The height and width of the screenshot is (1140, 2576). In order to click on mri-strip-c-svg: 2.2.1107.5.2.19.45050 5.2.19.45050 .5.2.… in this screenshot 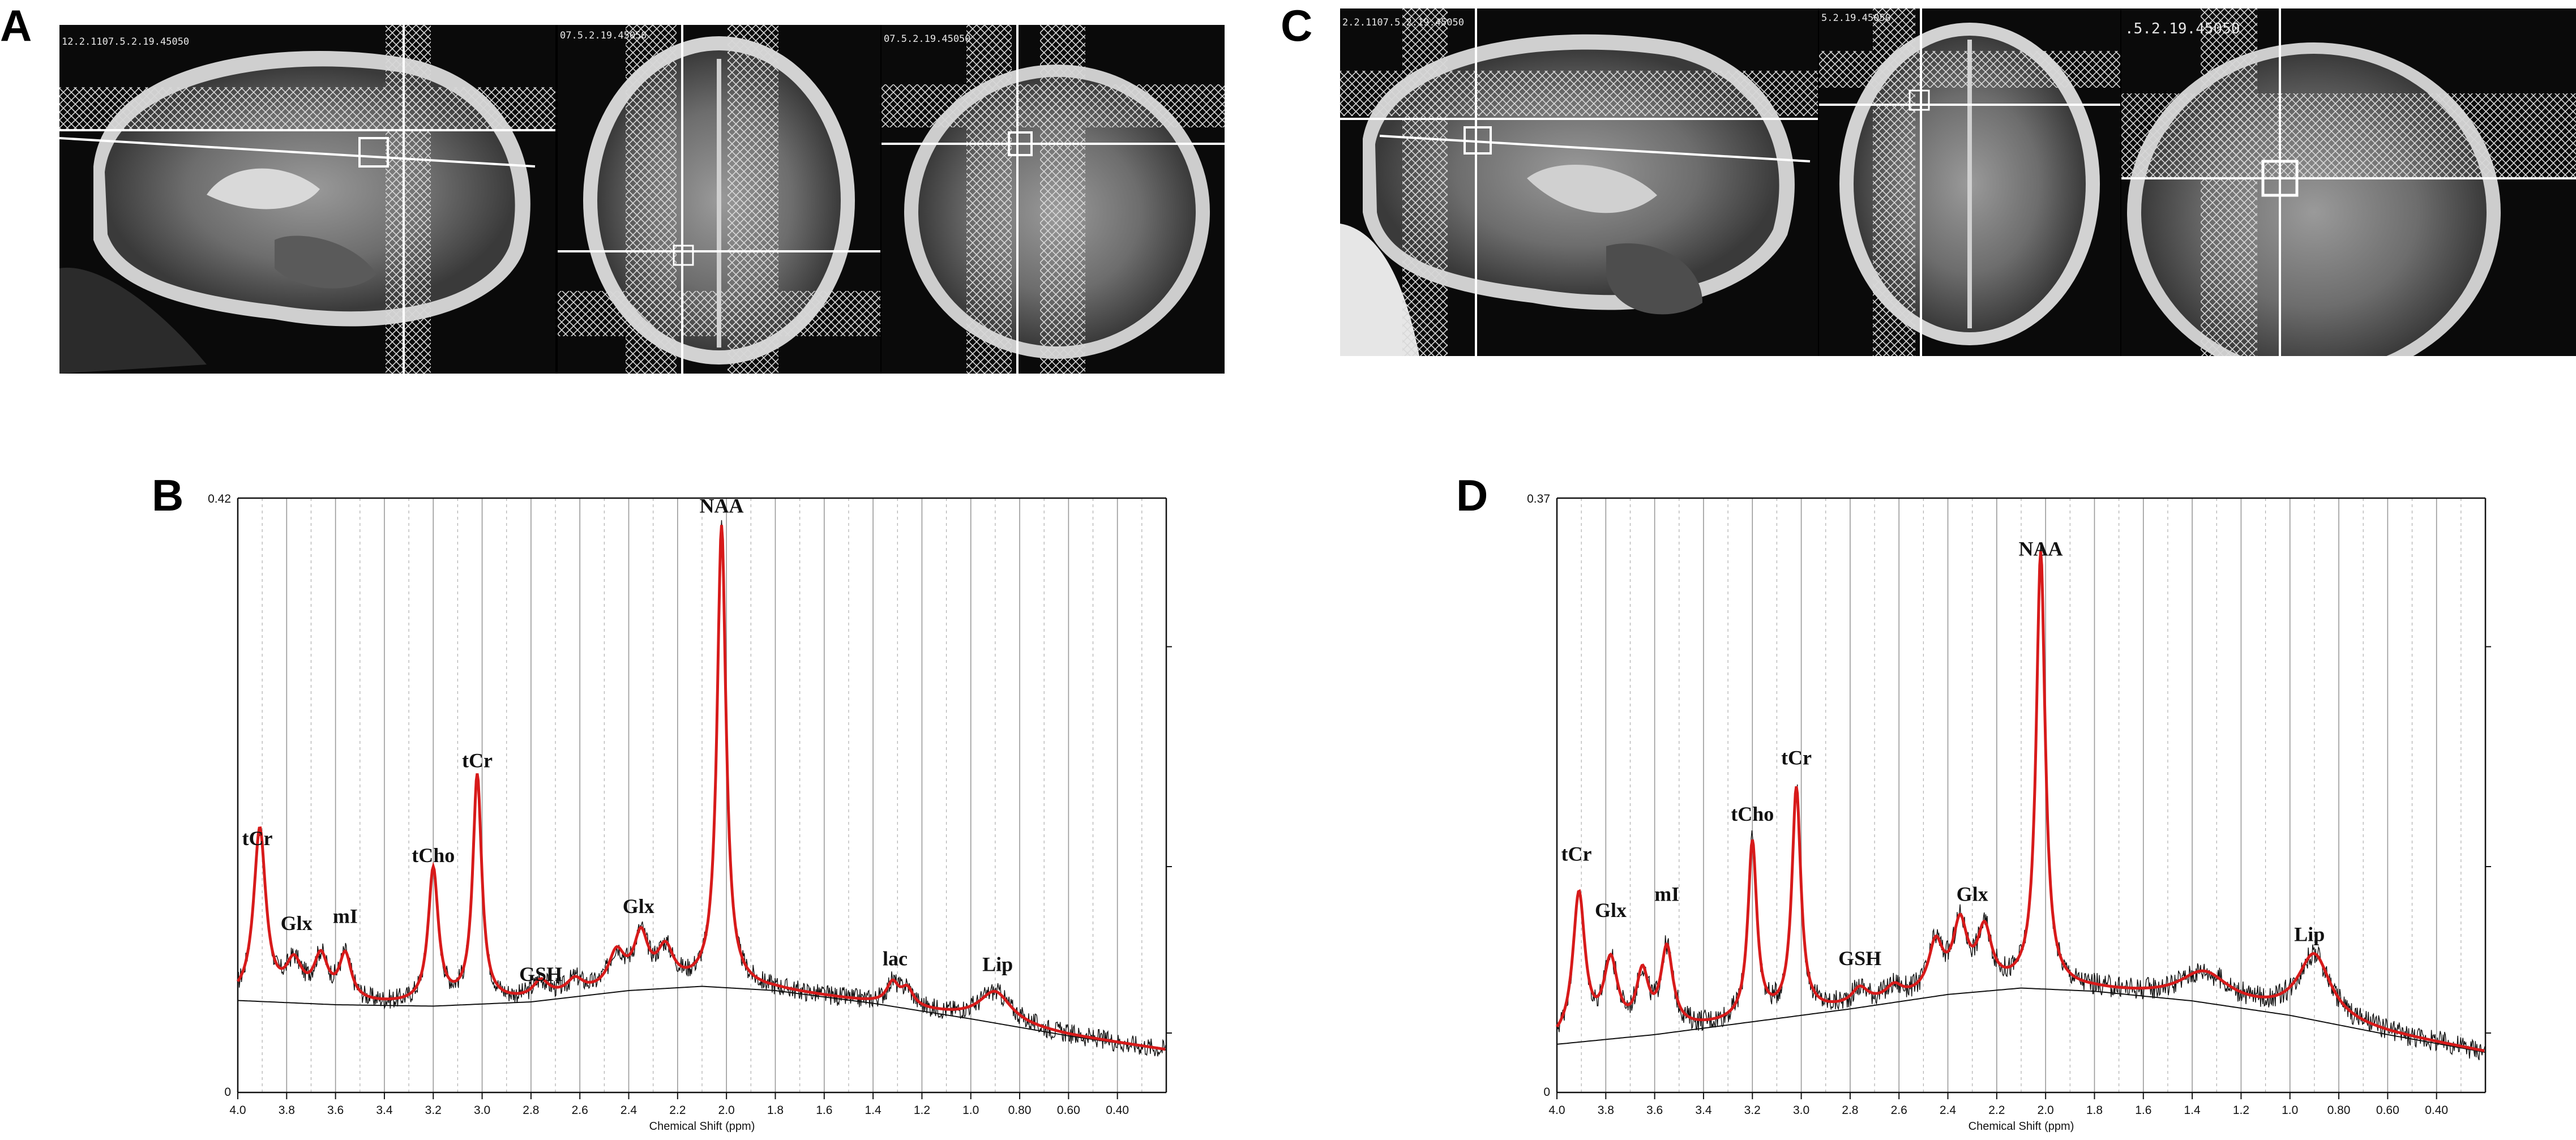, I will do `click(1958, 182)`.